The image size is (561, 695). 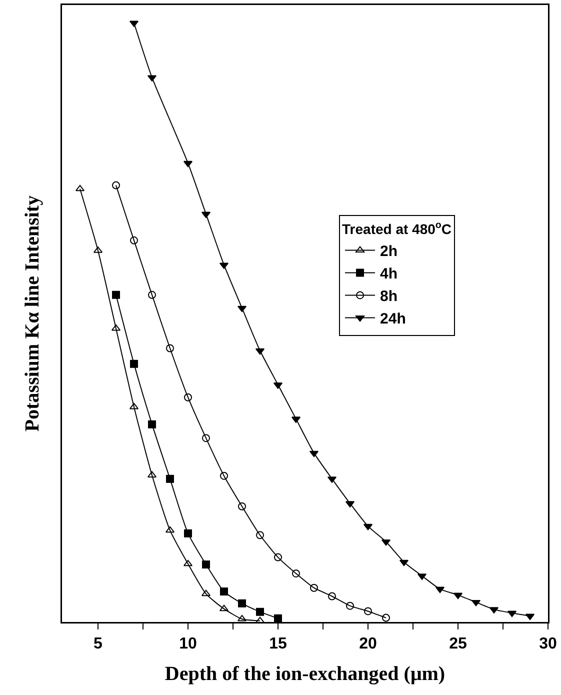 I want to click on legend-label: 4h, so click(x=389, y=274).